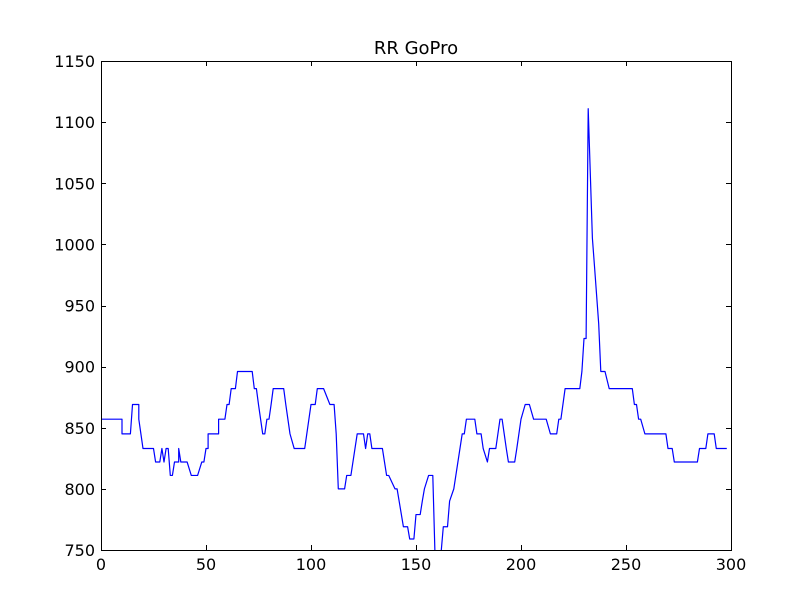 This screenshot has height=612, width=812. I want to click on x-tick-label: 300, so click(731, 564).